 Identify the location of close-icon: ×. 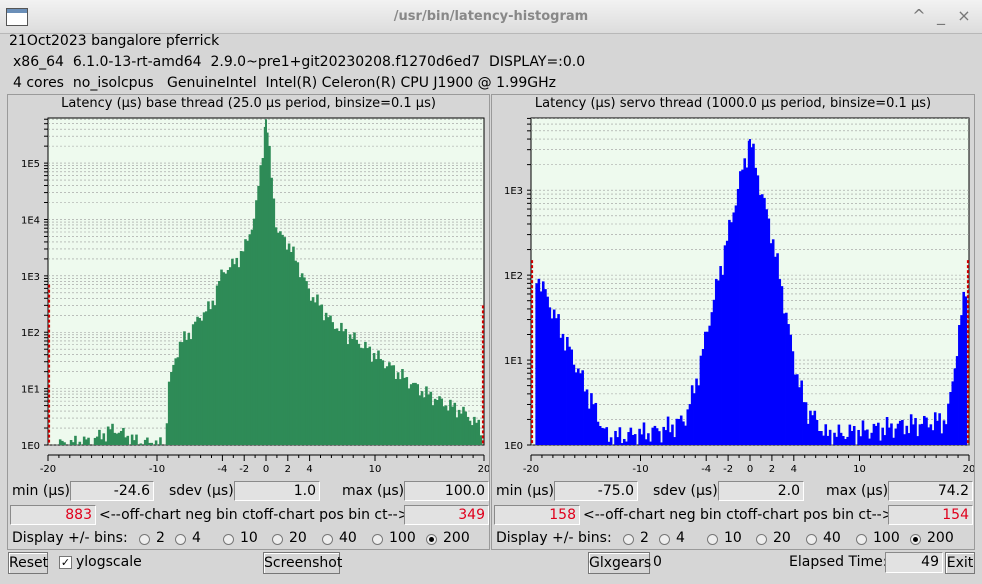
(964, 15).